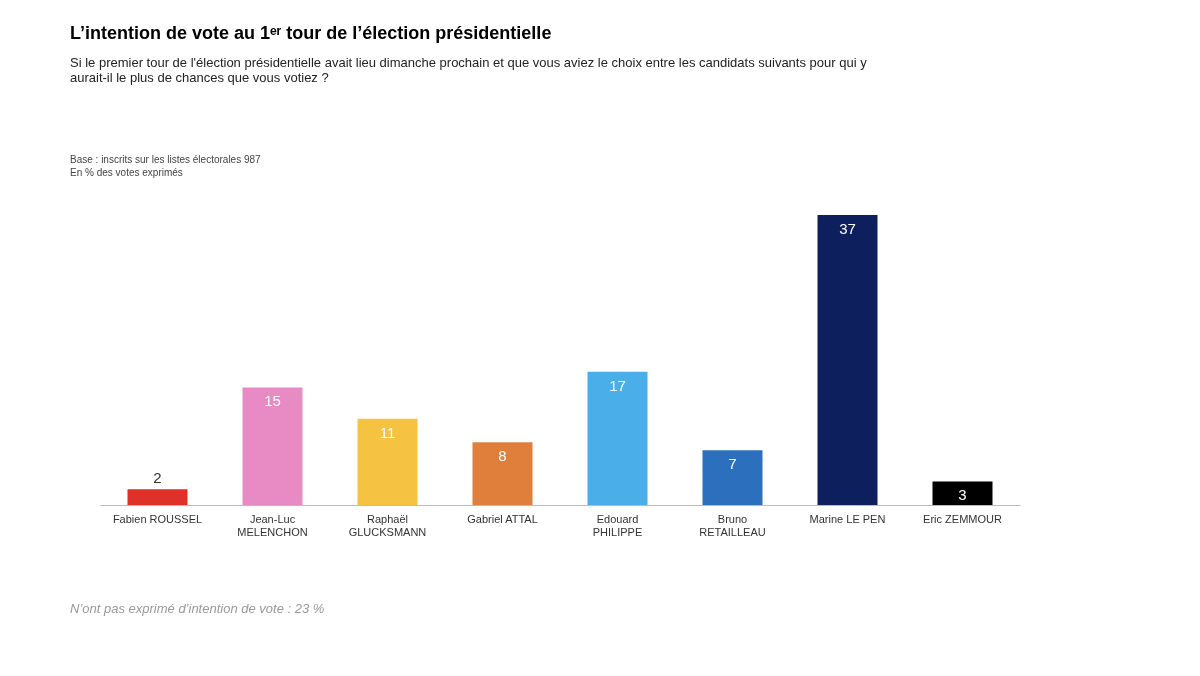  Describe the element at coordinates (166, 159) in the screenshot. I see `text: Base : inscrits sur les listes électorales 987` at that location.